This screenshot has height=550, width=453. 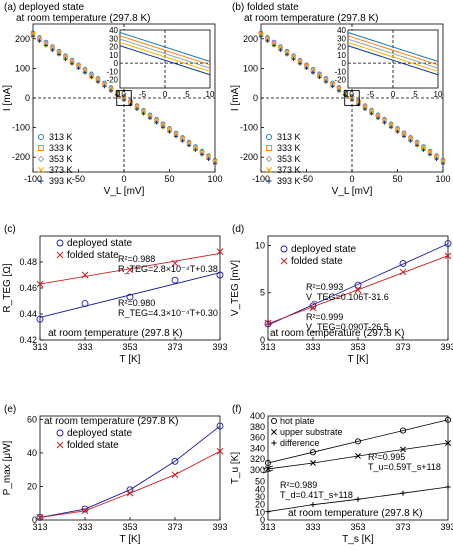 I want to click on legend-label: difference, so click(x=299, y=443).